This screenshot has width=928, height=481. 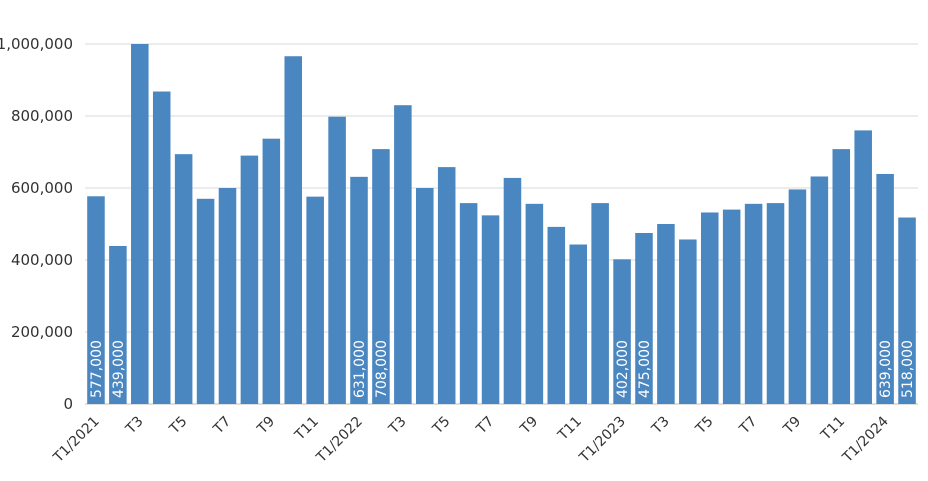 What do you see at coordinates (623, 369) in the screenshot?
I see `data-label: 402,000` at bounding box center [623, 369].